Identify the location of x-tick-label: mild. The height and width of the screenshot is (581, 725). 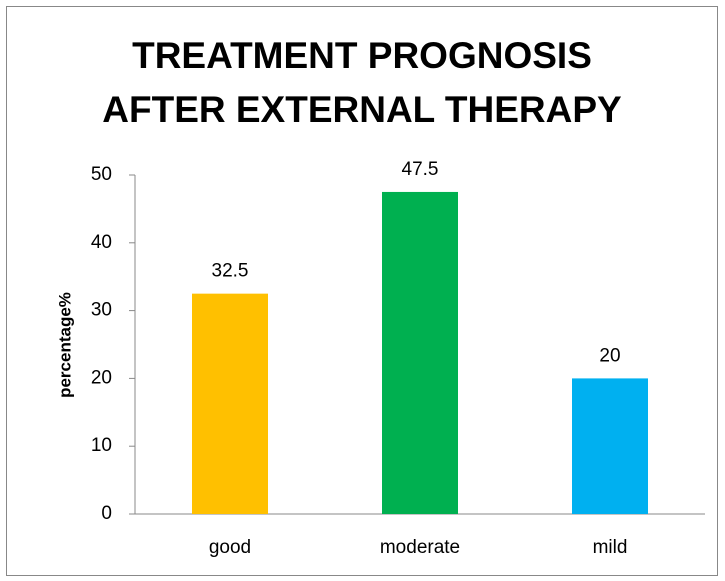
(610, 547).